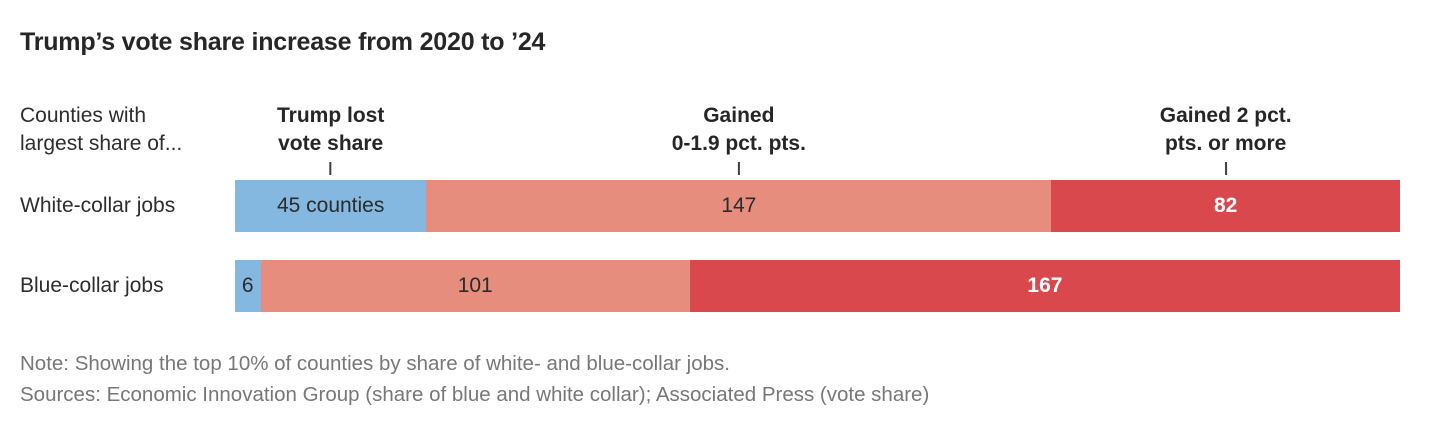 This screenshot has width=1430, height=434. Describe the element at coordinates (1225, 143) in the screenshot. I see `column-header-line: pts. or more` at that location.